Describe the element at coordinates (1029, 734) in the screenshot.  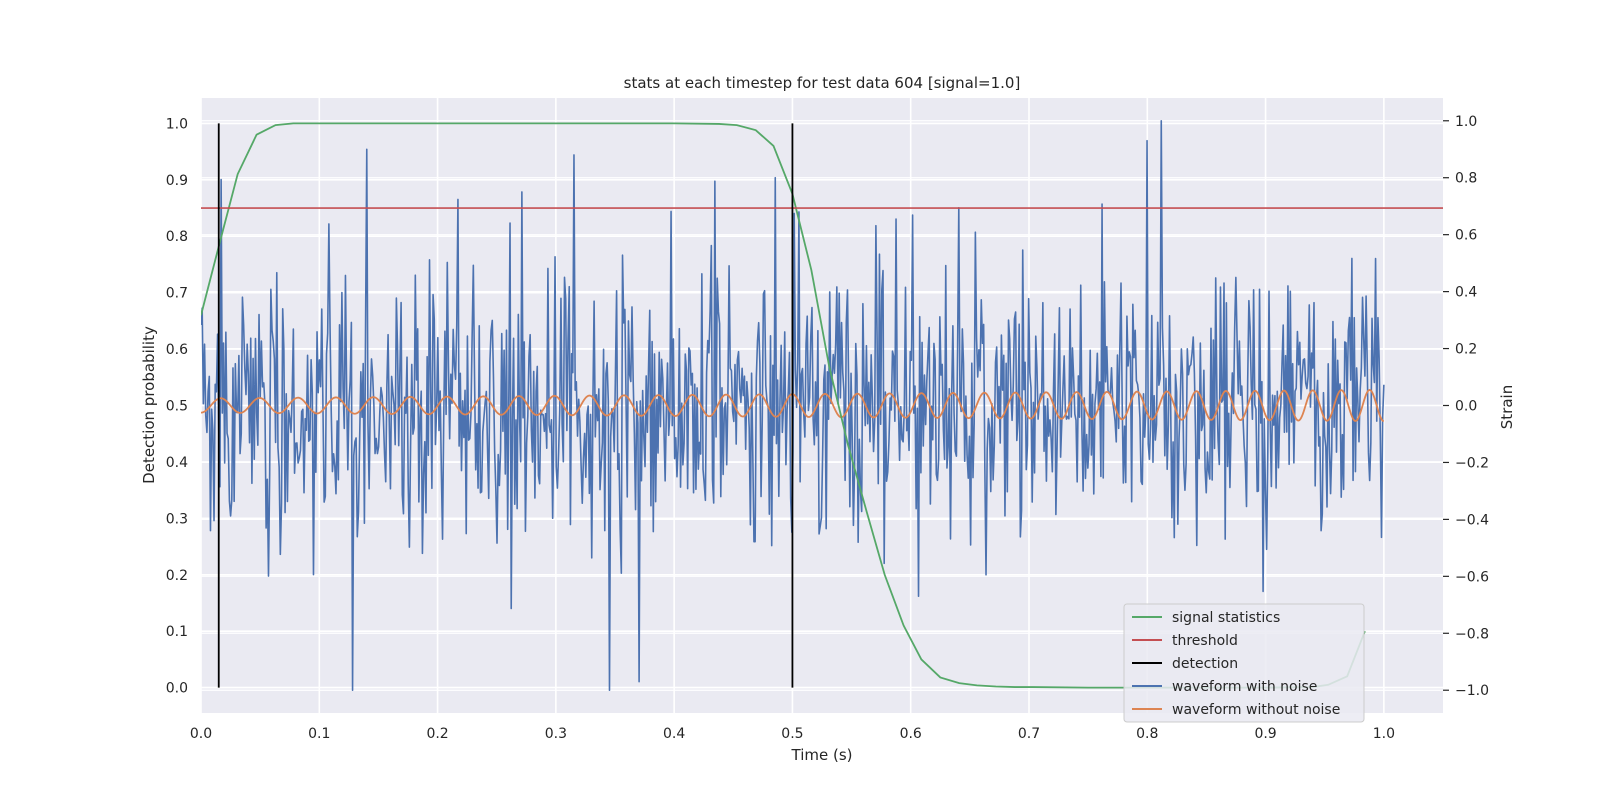
I see `x-tick-label: 0.7` at that location.